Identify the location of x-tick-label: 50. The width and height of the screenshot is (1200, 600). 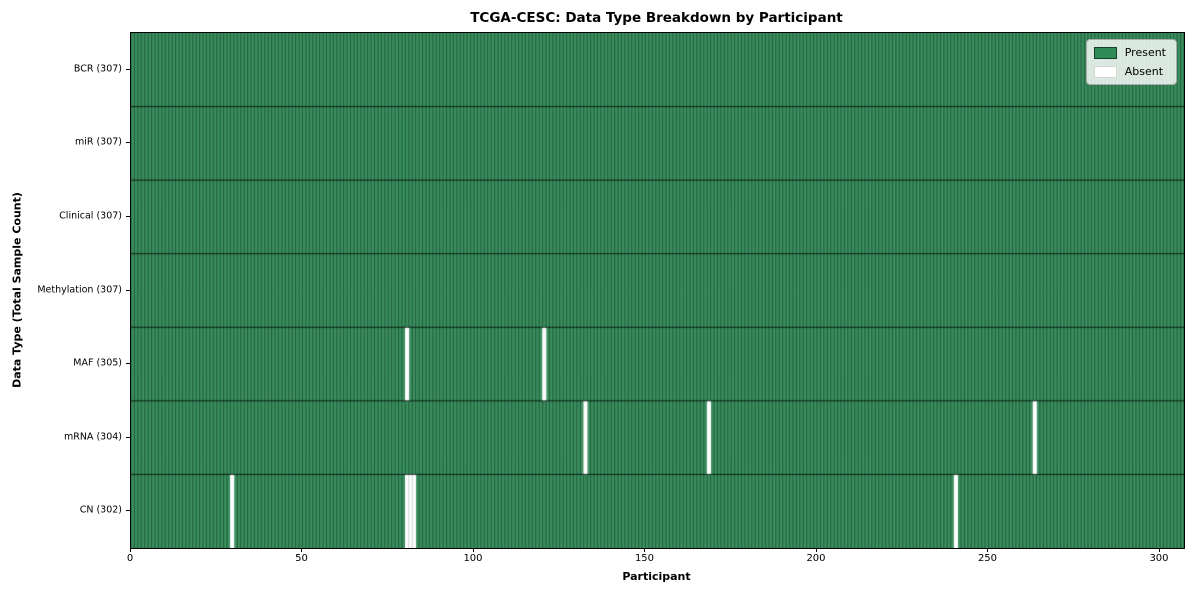
(301, 558).